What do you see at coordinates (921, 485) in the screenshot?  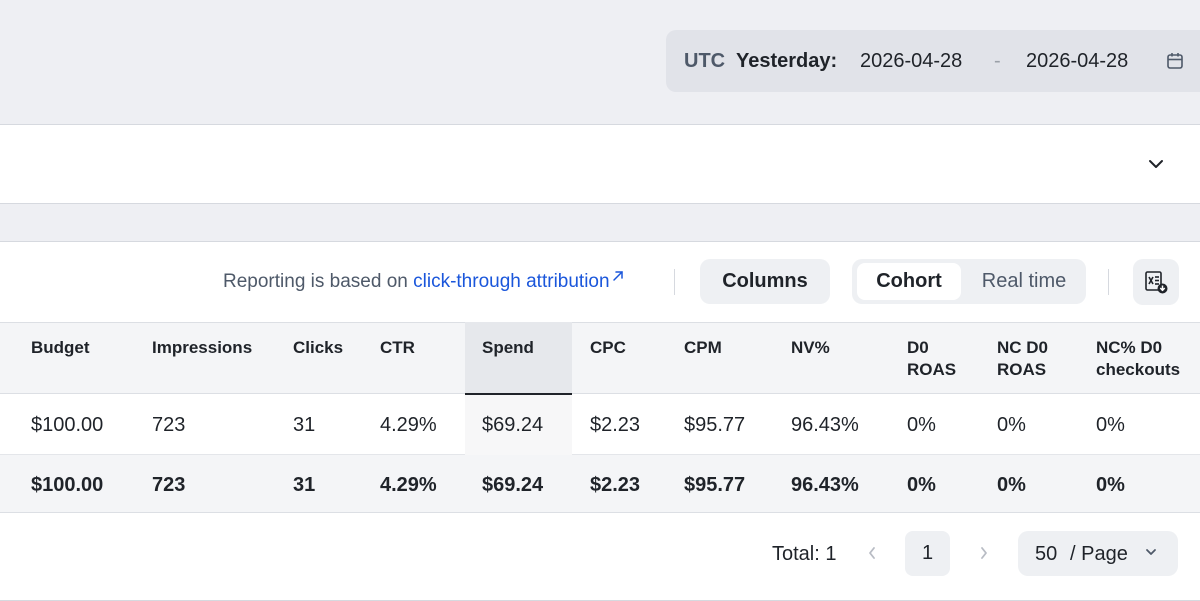 I see `total-d0-roas: 0%` at bounding box center [921, 485].